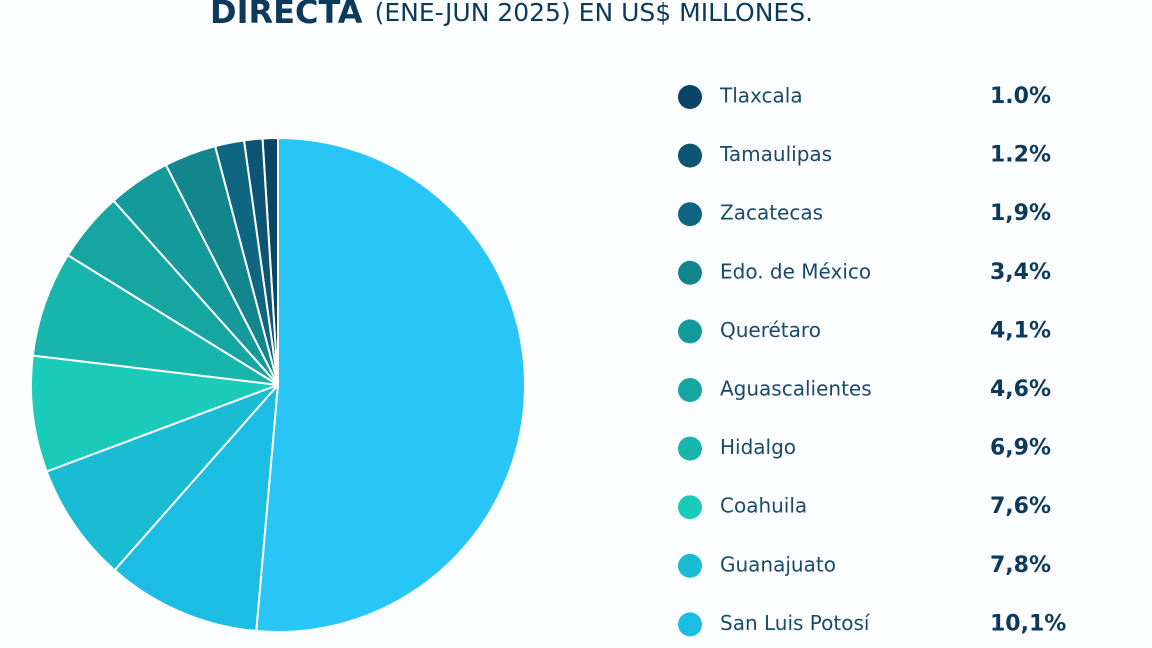  Describe the element at coordinates (761, 96) in the screenshot. I see `legend-label: Tlaxcala` at that location.